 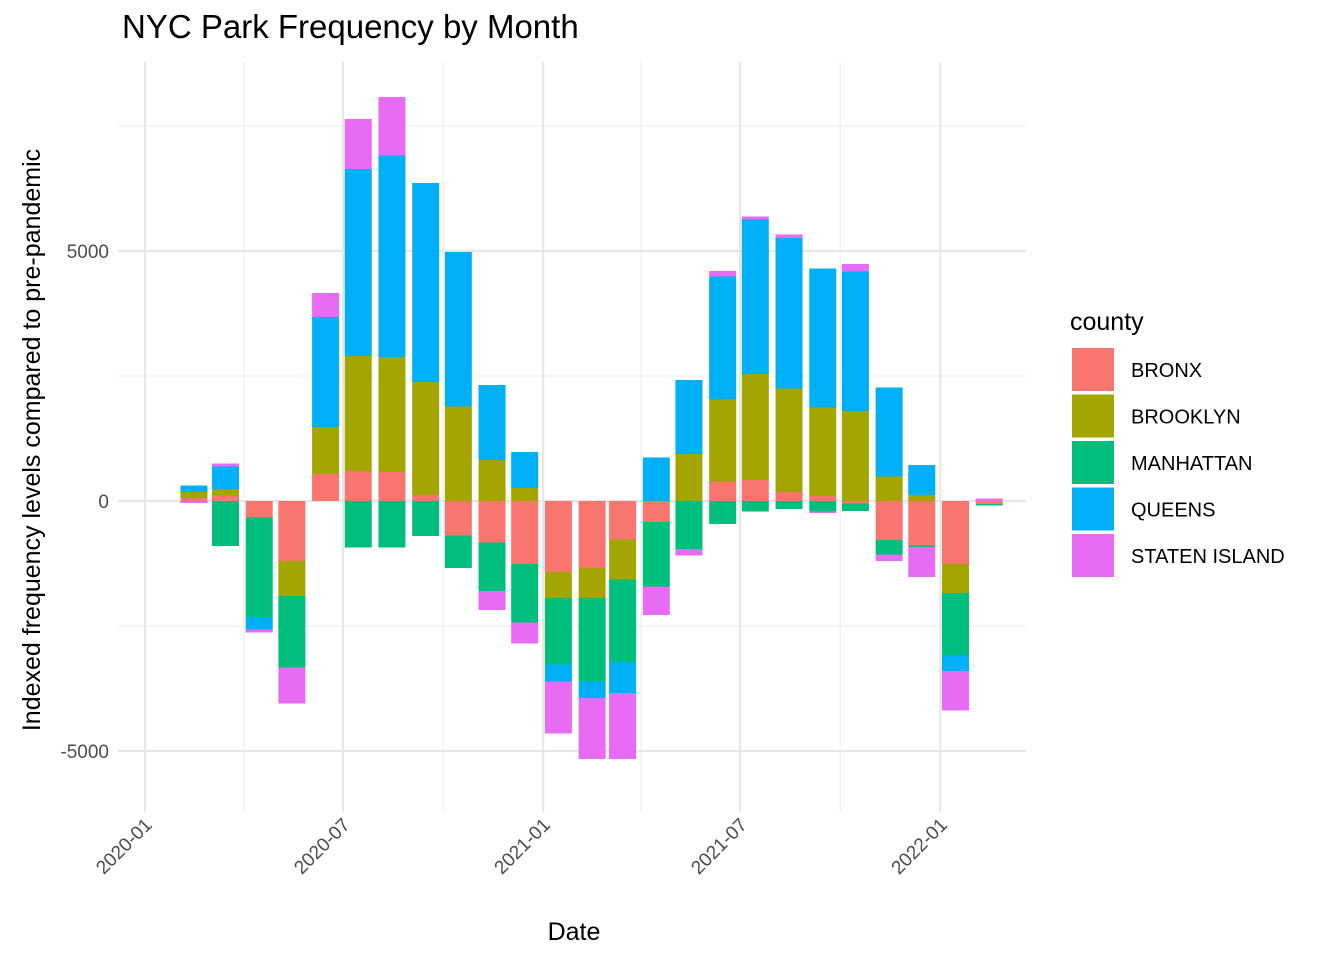 I want to click on x-tick-label: 2021-07, so click(x=719, y=847).